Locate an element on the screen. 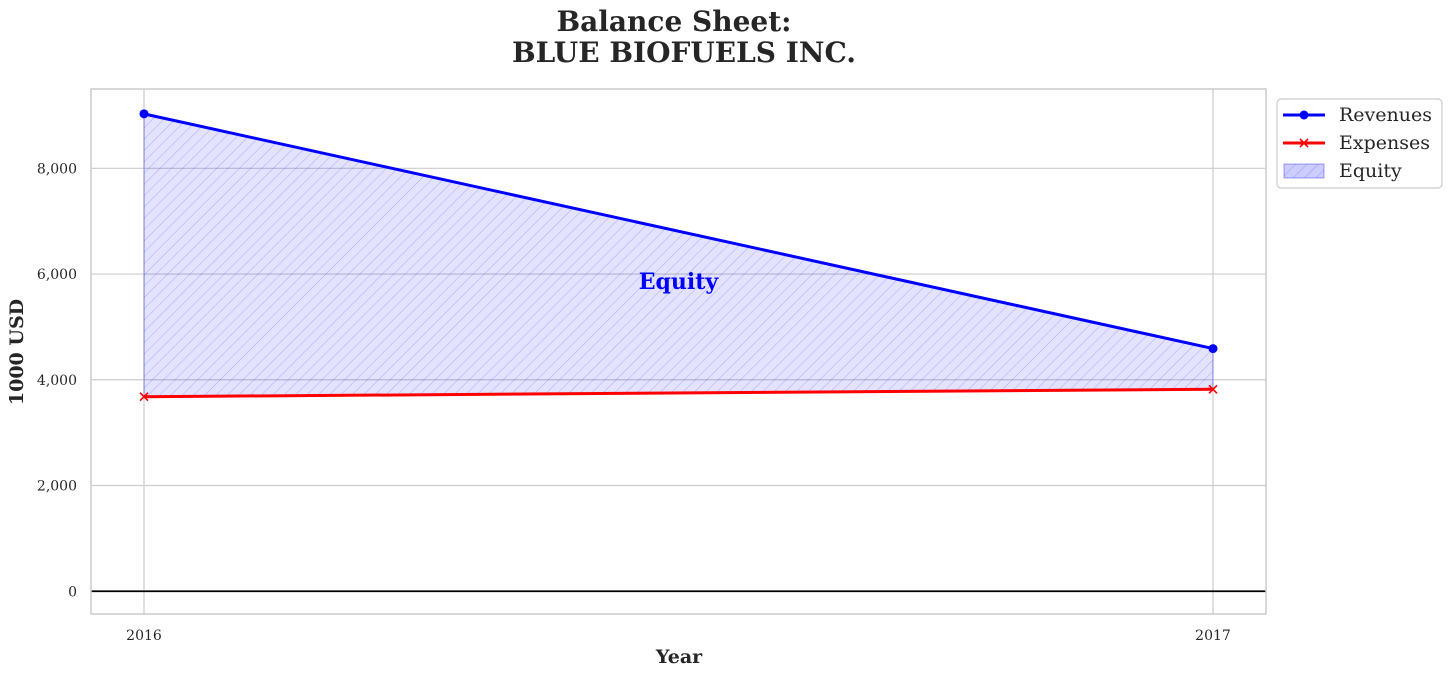 This screenshot has height=676, width=1452. chart-title: Balance Sheet: is located at coordinates (673, 21).